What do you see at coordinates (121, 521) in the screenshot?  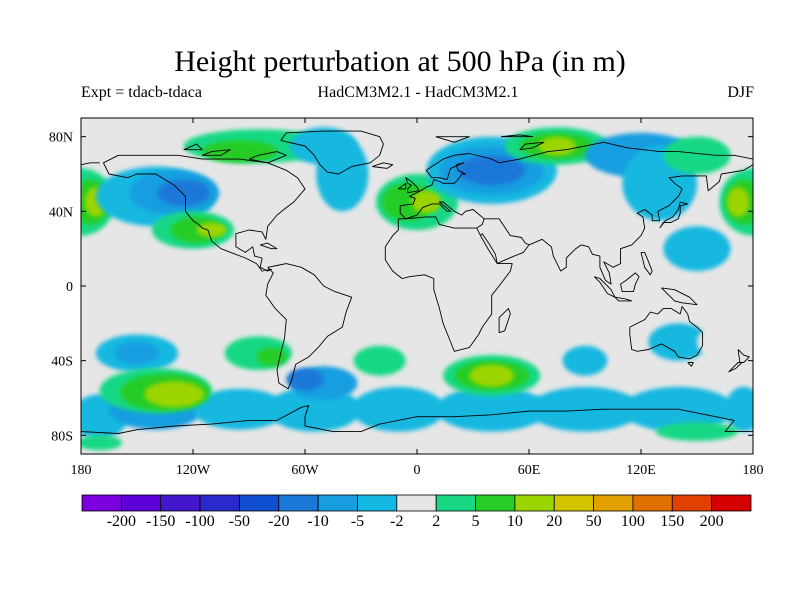 I see `colorbar-label: -200` at bounding box center [121, 521].